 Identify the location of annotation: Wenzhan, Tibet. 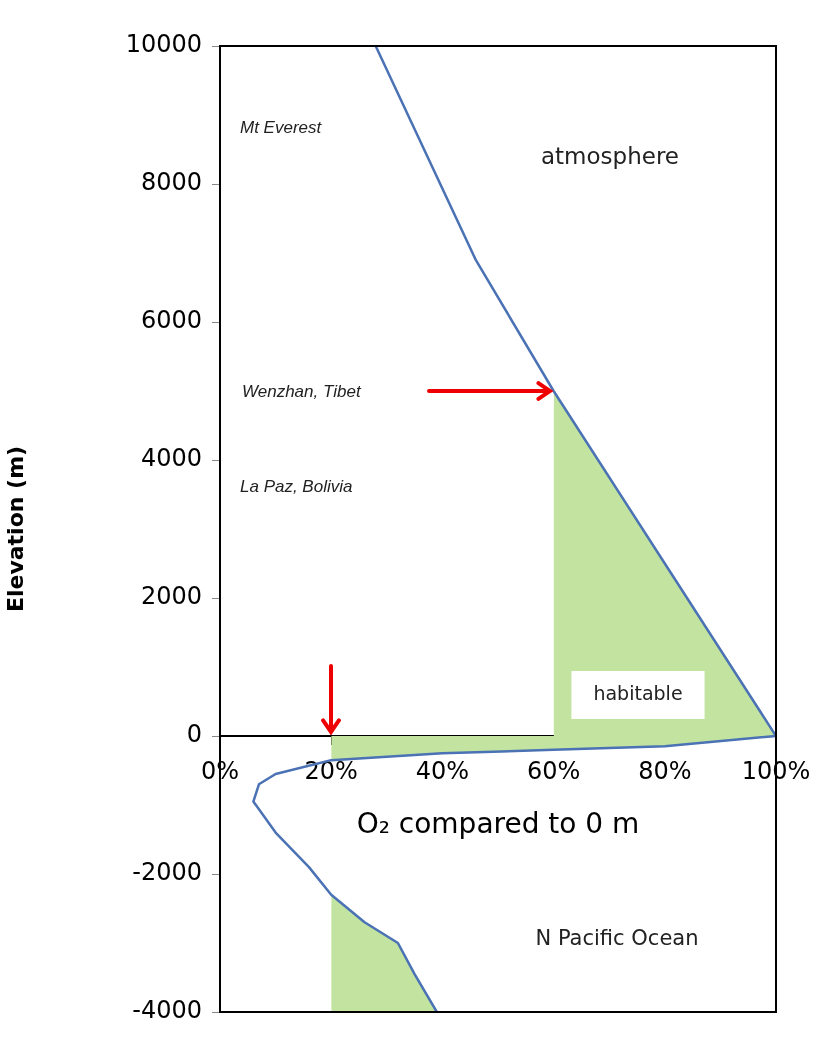
(302, 391).